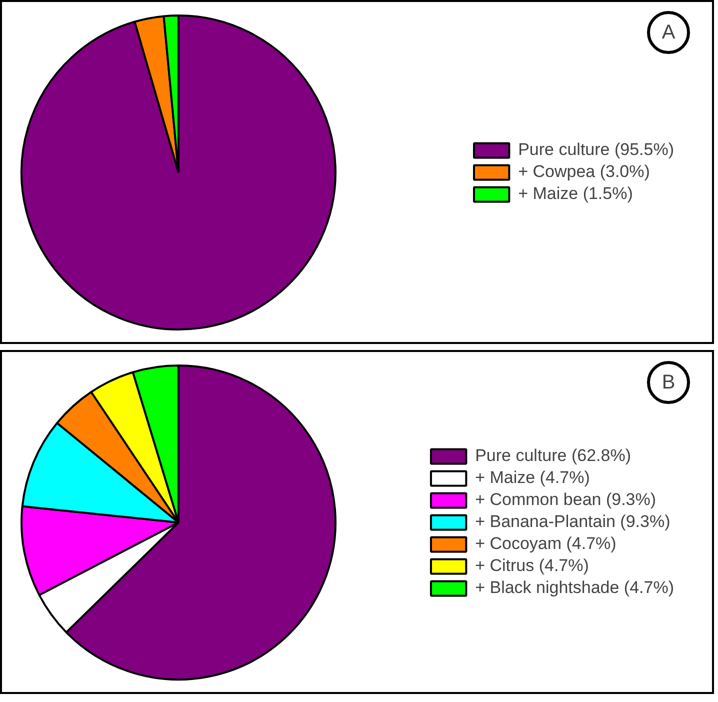  Describe the element at coordinates (572, 522) in the screenshot. I see `legend-label: + Banana-Plantain (9.3%)` at that location.